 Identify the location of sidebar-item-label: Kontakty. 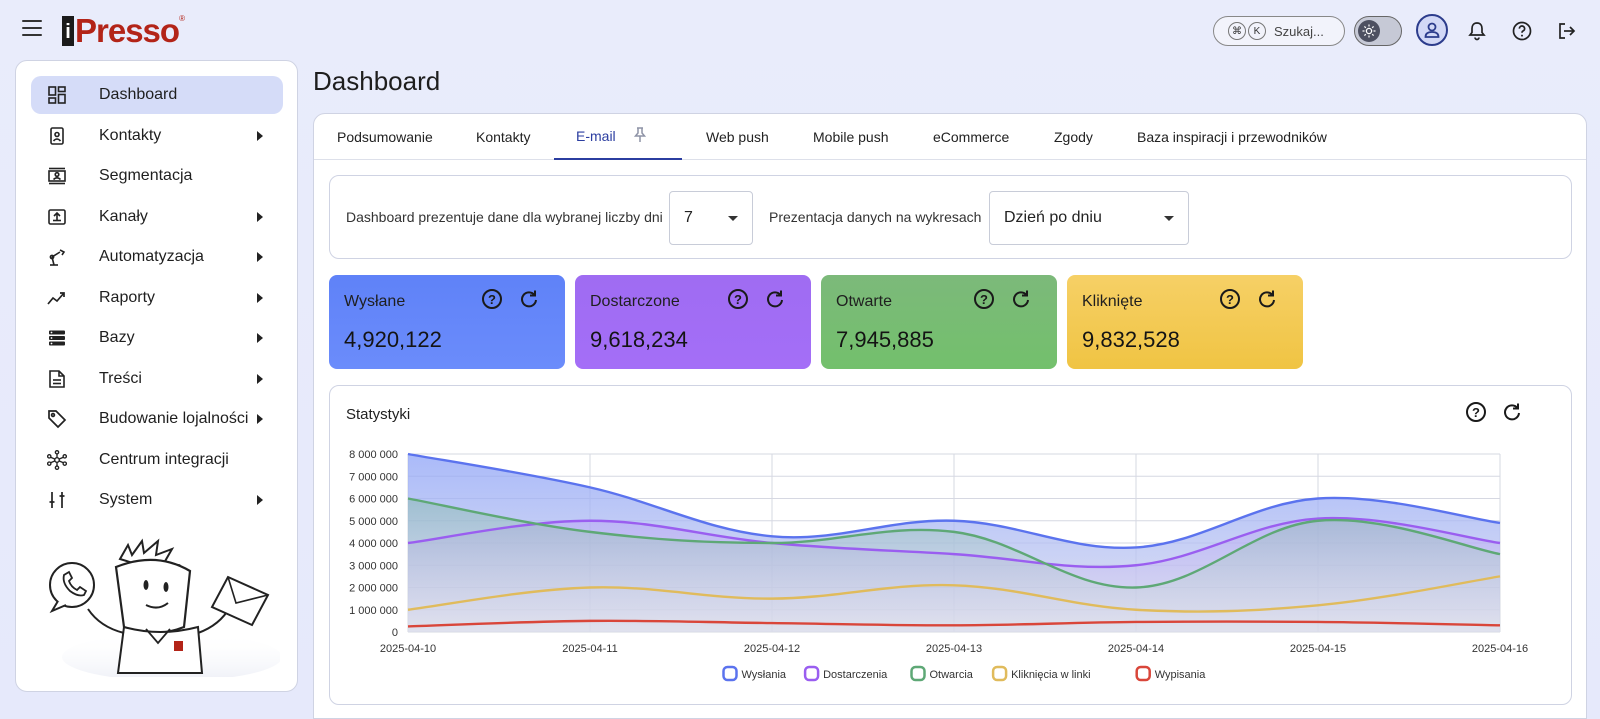
(130, 135).